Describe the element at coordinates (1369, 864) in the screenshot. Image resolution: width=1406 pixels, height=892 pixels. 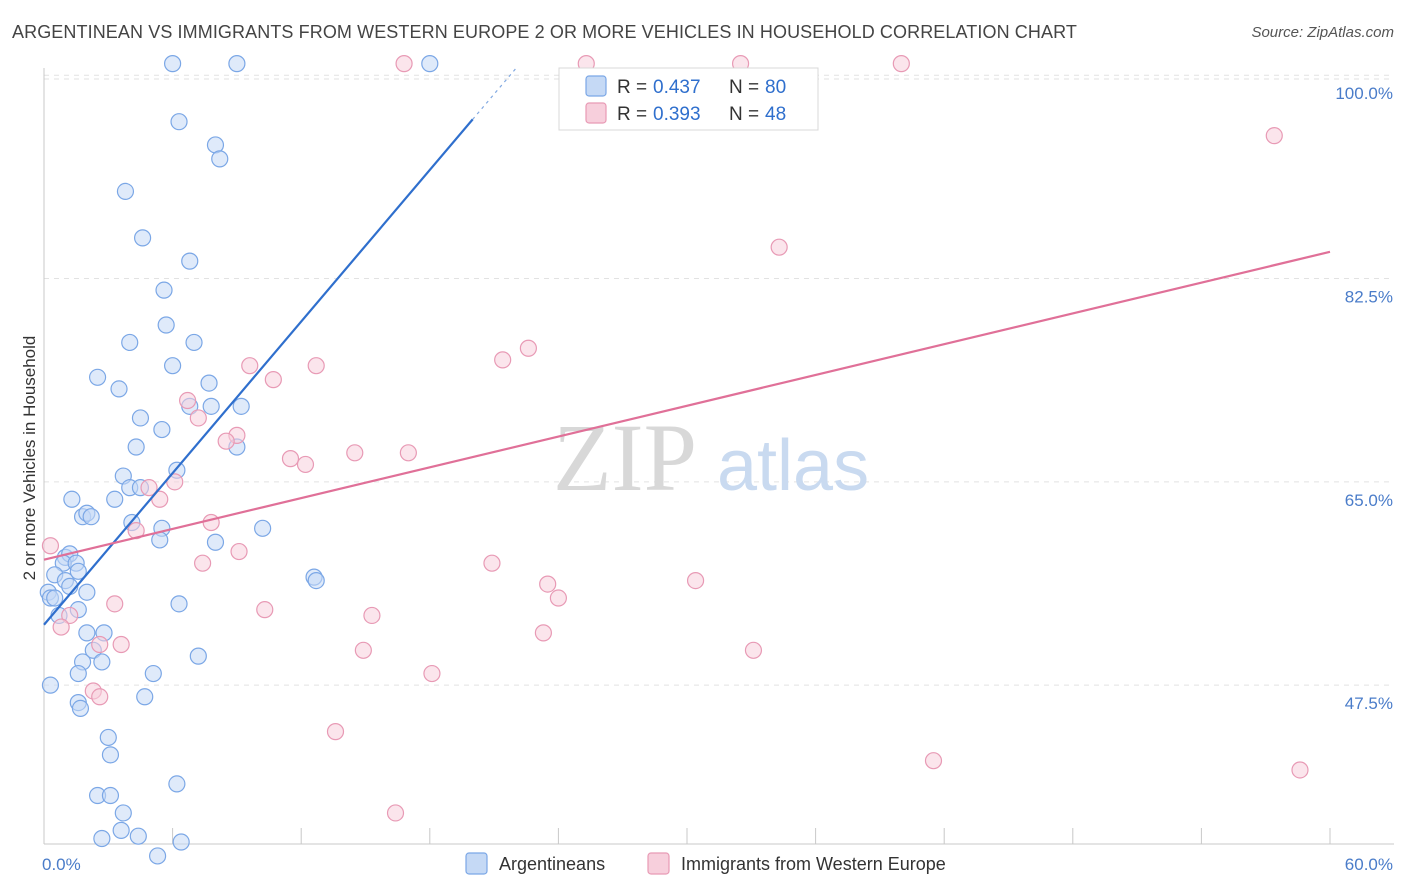
I see `x-tick-label-max: 60.0%` at that location.